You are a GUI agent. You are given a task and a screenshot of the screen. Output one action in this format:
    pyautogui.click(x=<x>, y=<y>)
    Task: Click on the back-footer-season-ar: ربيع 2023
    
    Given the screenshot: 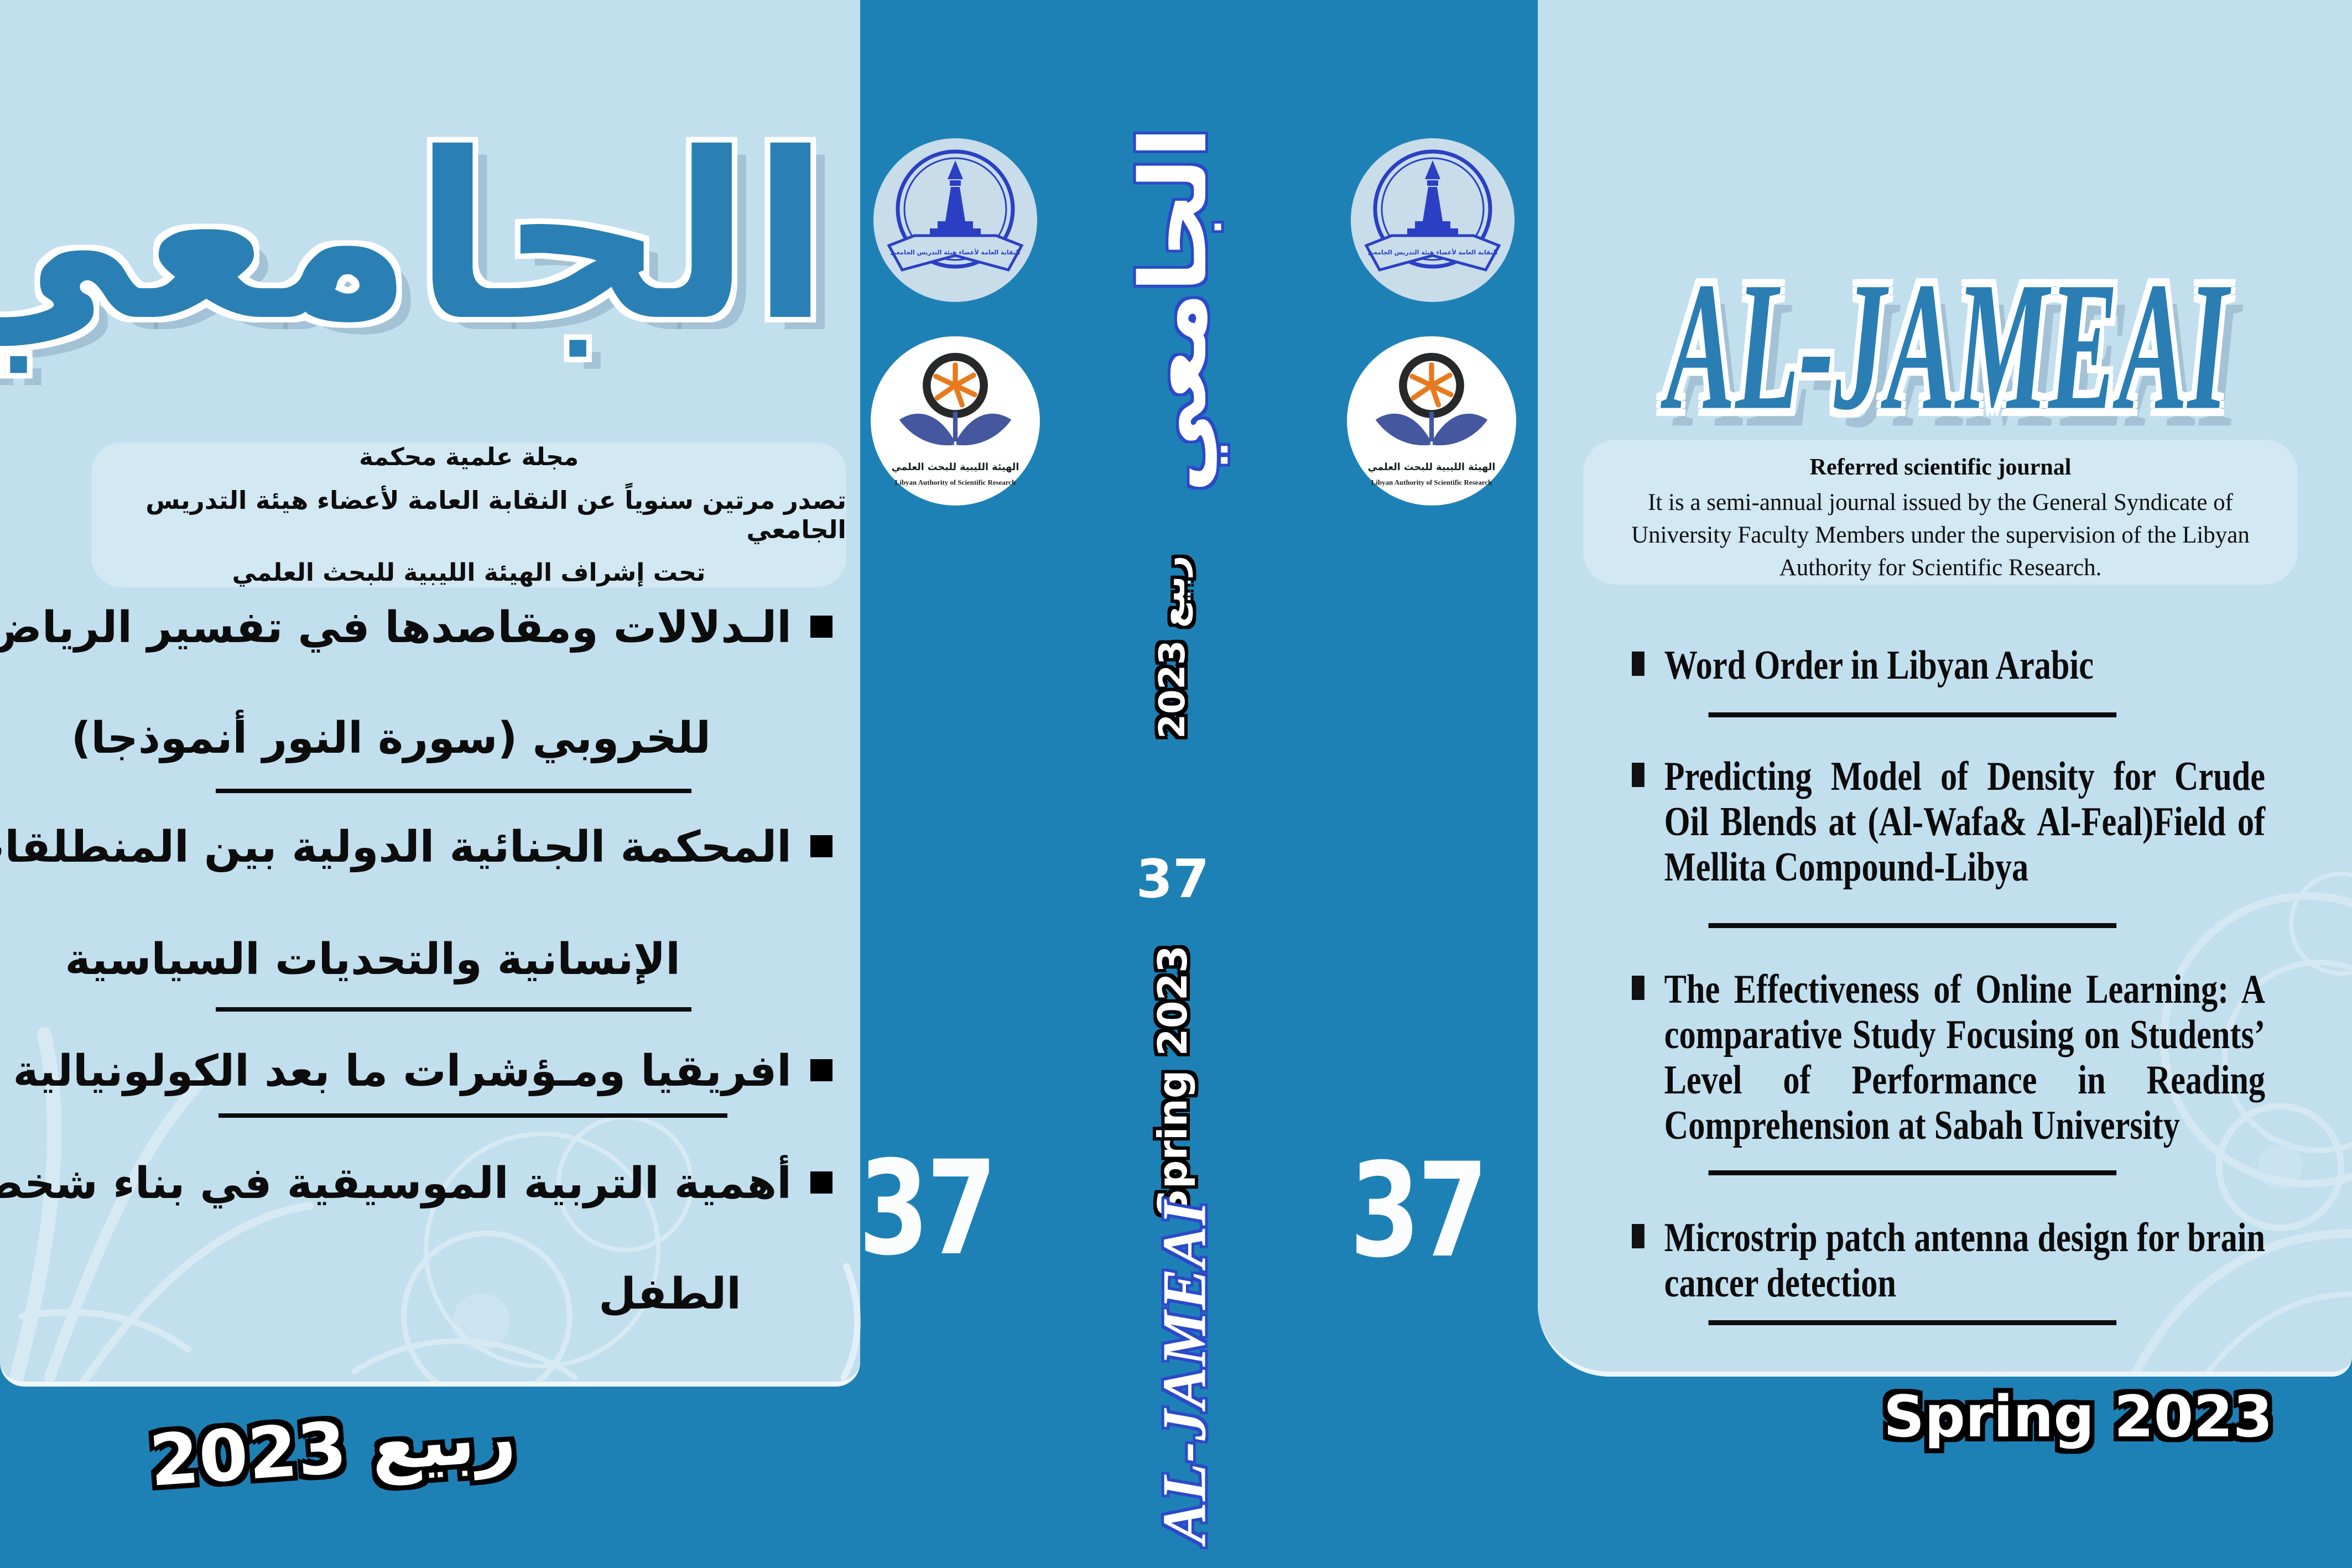 What is the action you would take?
    pyautogui.click(x=332, y=1449)
    